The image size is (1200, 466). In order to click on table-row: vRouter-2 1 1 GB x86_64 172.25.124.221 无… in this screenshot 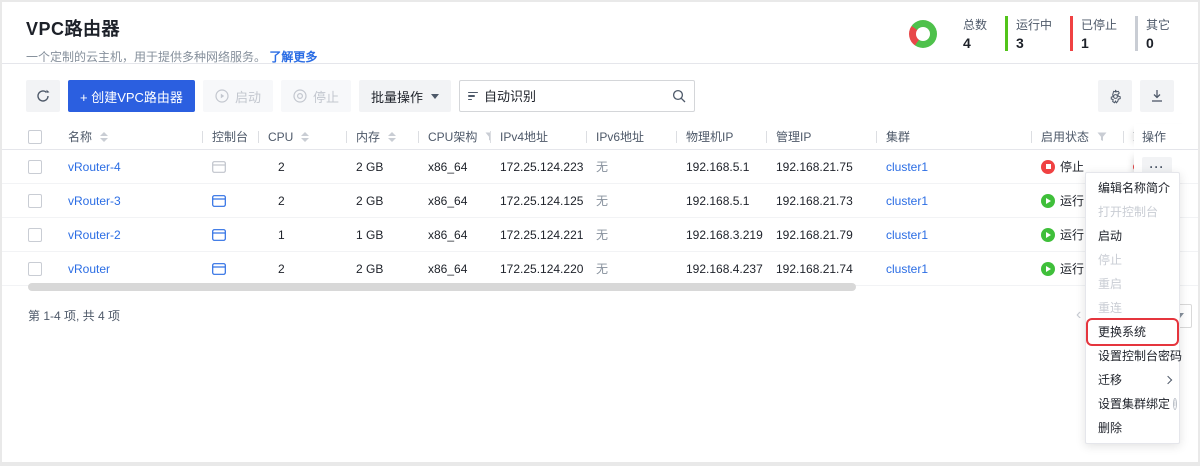, I will do `click(600, 235)`.